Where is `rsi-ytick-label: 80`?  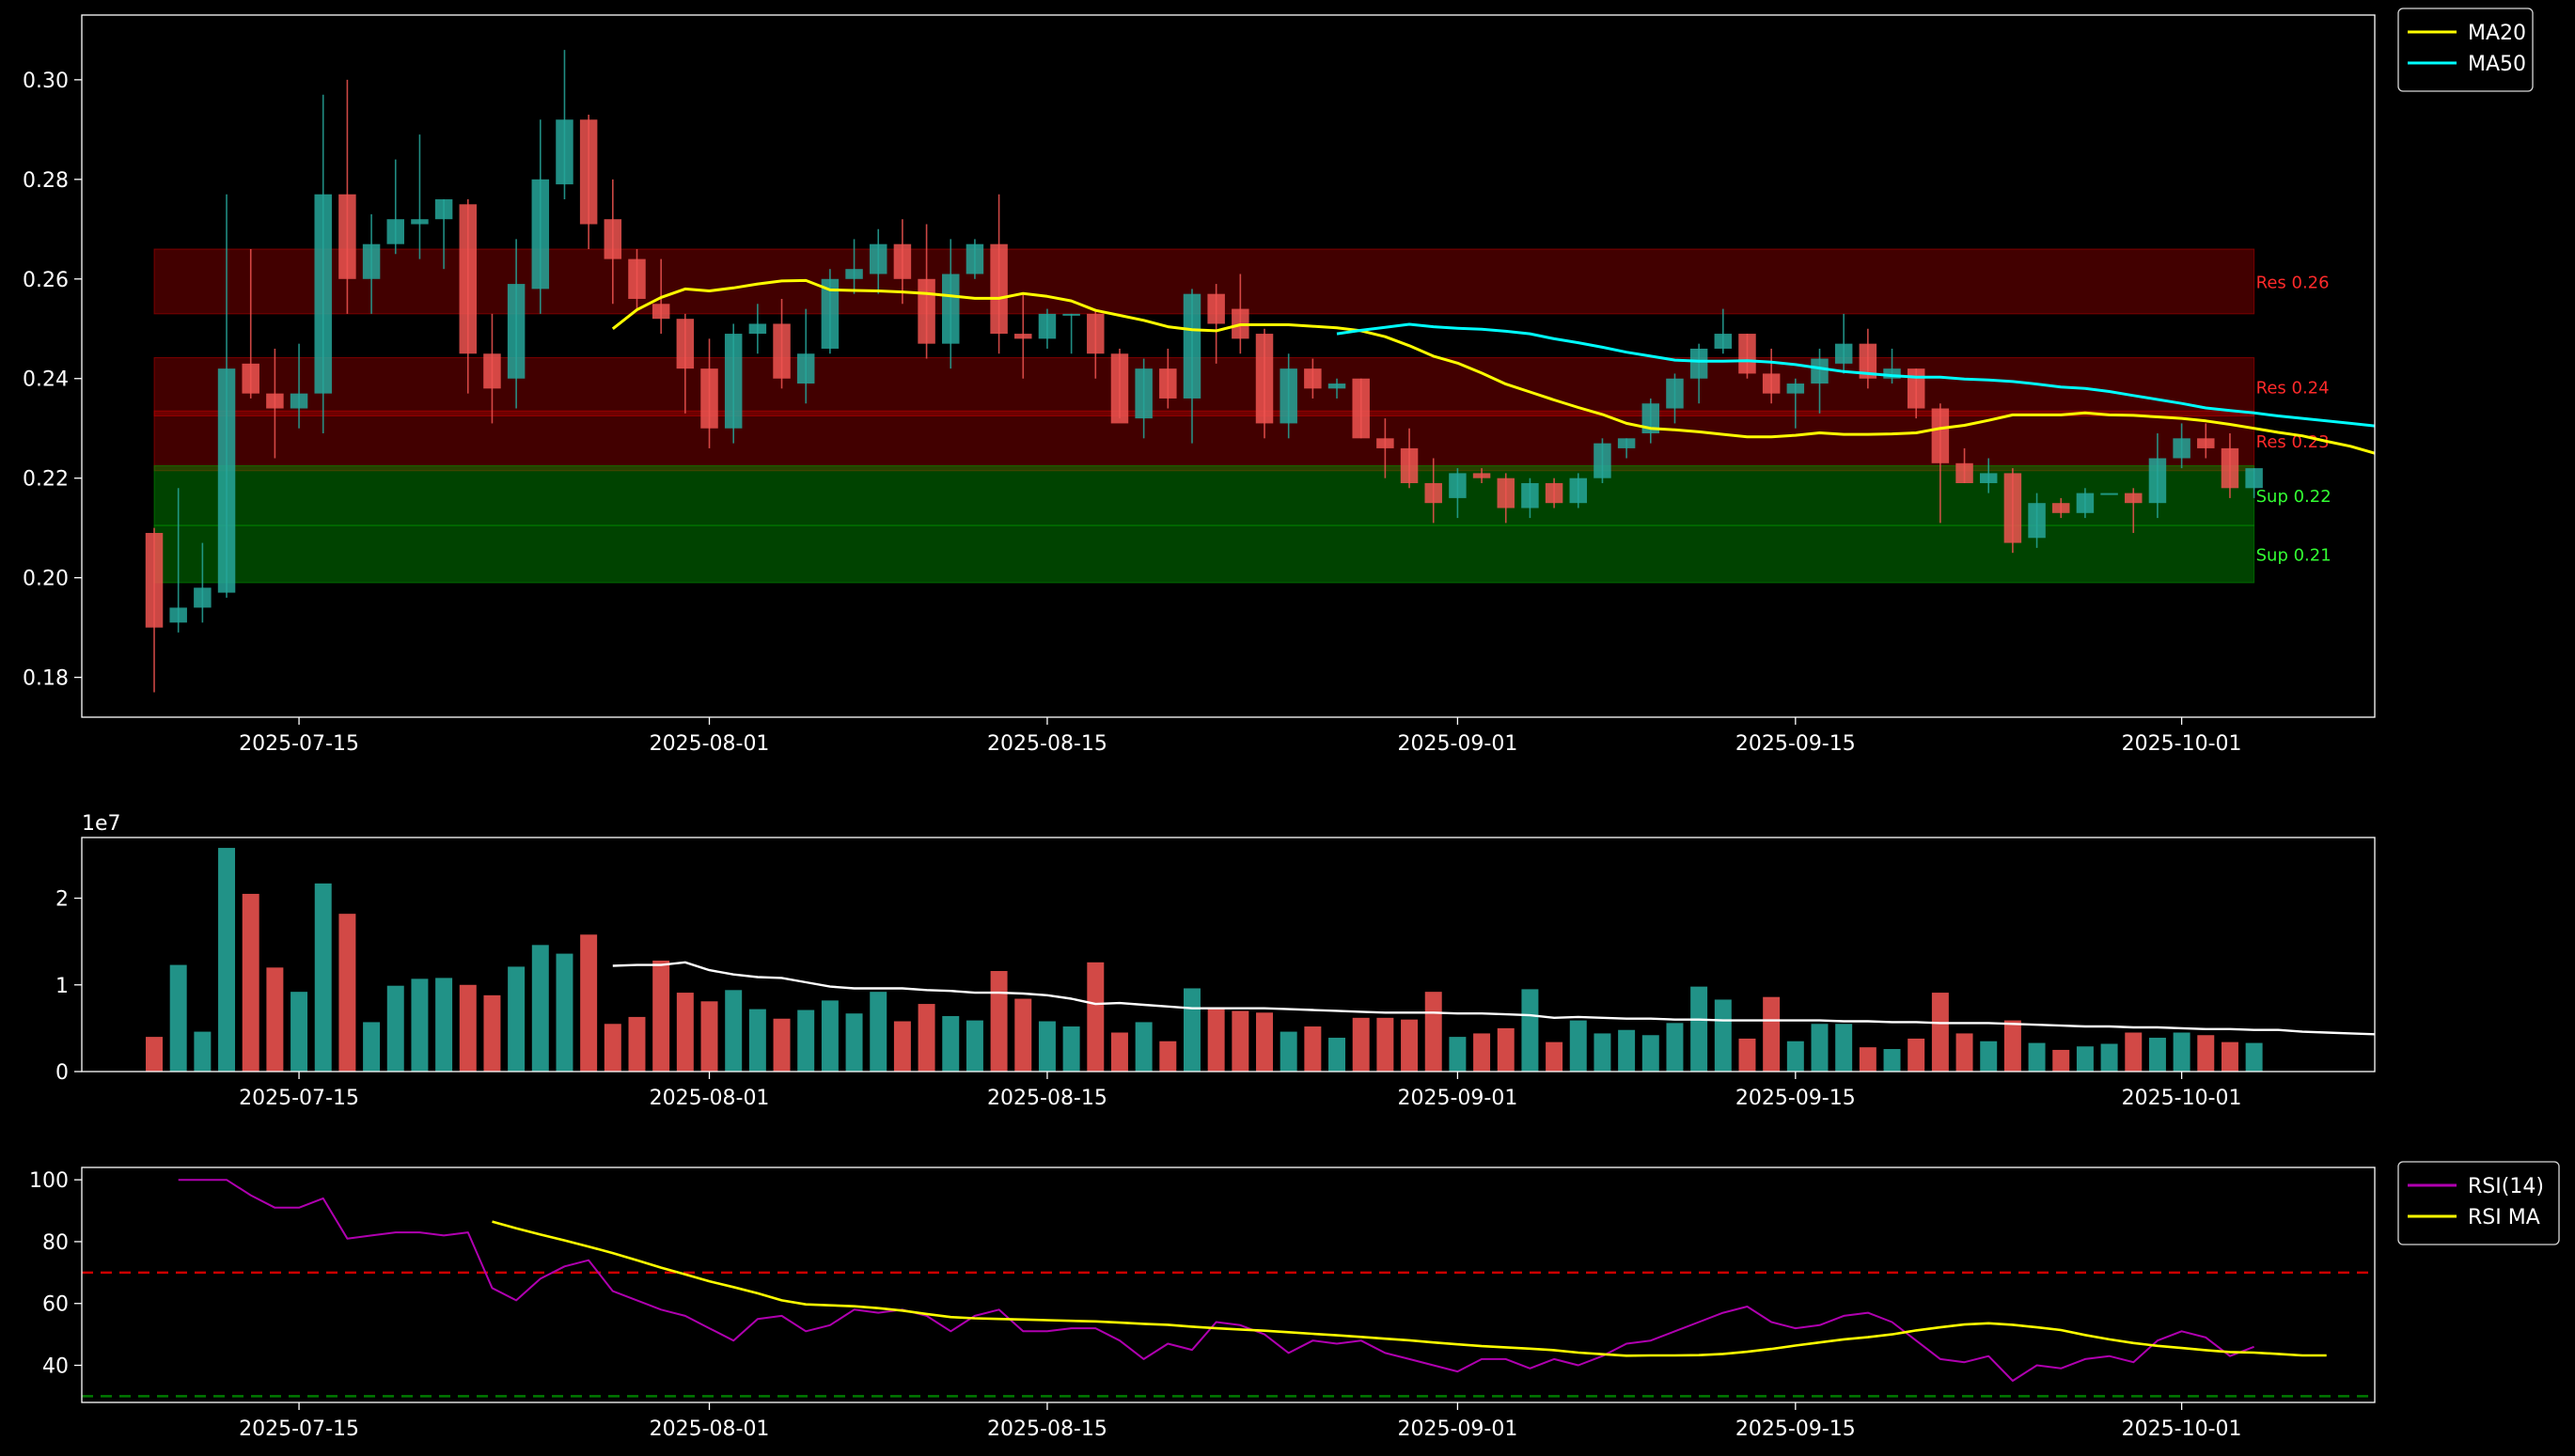 rsi-ytick-label: 80 is located at coordinates (55, 1243).